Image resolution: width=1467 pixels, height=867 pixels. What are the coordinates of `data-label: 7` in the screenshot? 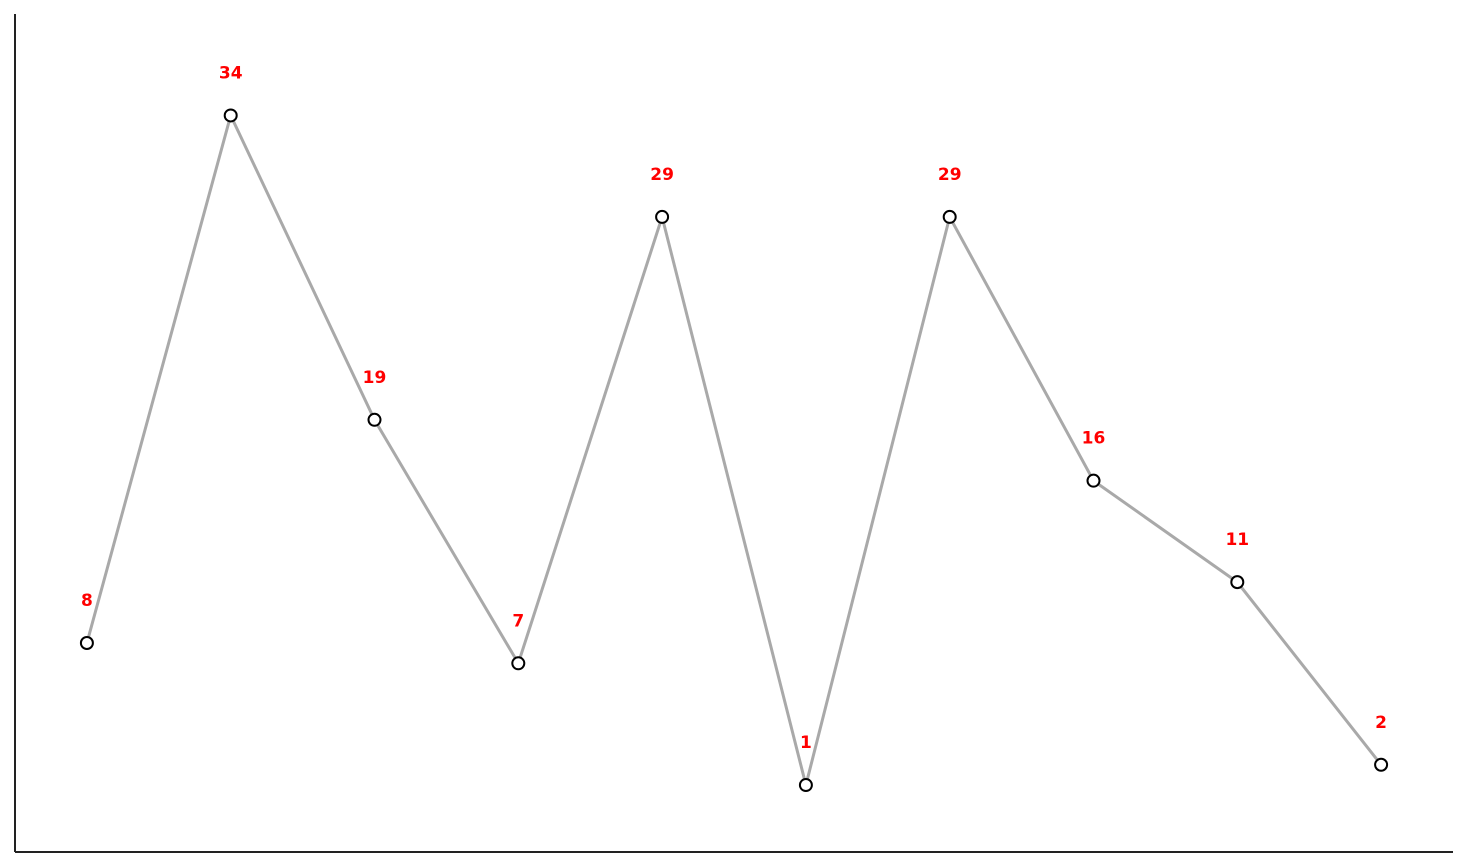 It's located at (518, 621).